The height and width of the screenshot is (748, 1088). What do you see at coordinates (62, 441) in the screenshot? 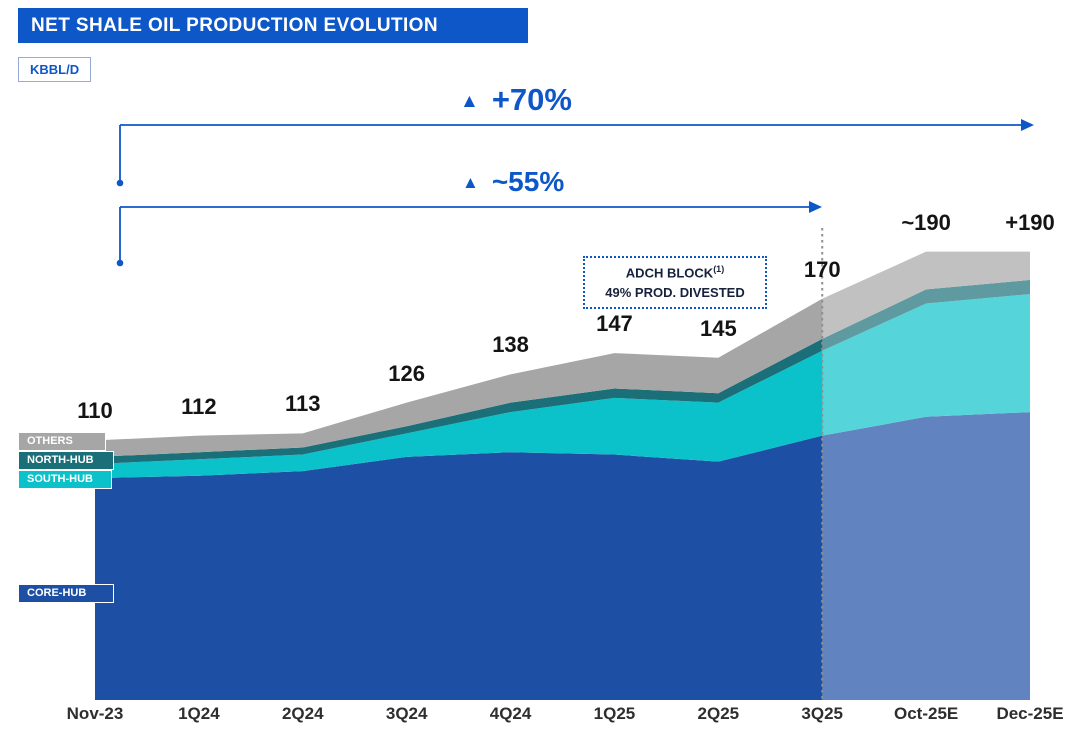
I see `legend-item-others: OTHERS` at bounding box center [62, 441].